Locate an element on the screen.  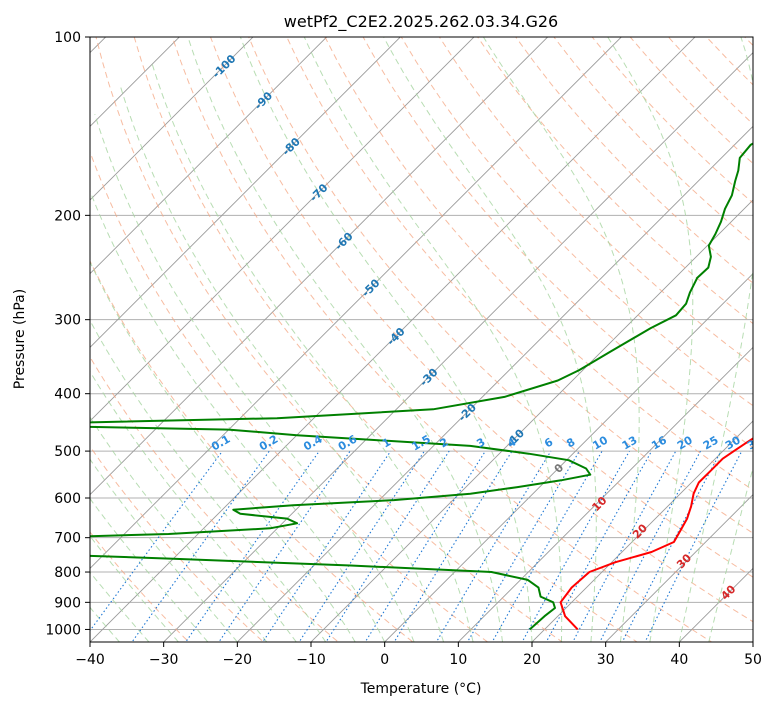
y-tick-label: 200 is located at coordinates (67, 216).